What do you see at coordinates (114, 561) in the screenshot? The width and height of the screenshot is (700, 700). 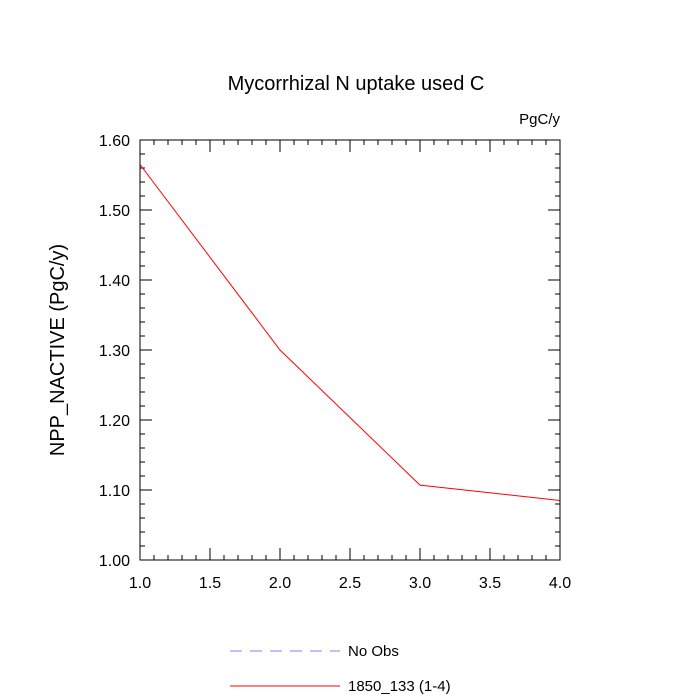 I see `y-tick-label: 1.00` at bounding box center [114, 561].